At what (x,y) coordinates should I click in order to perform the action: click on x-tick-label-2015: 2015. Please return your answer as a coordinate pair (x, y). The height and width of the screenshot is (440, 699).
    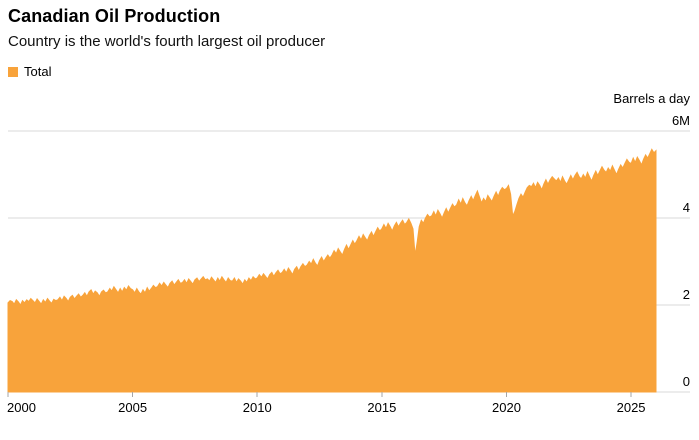
    Looking at the image, I should click on (381, 407).